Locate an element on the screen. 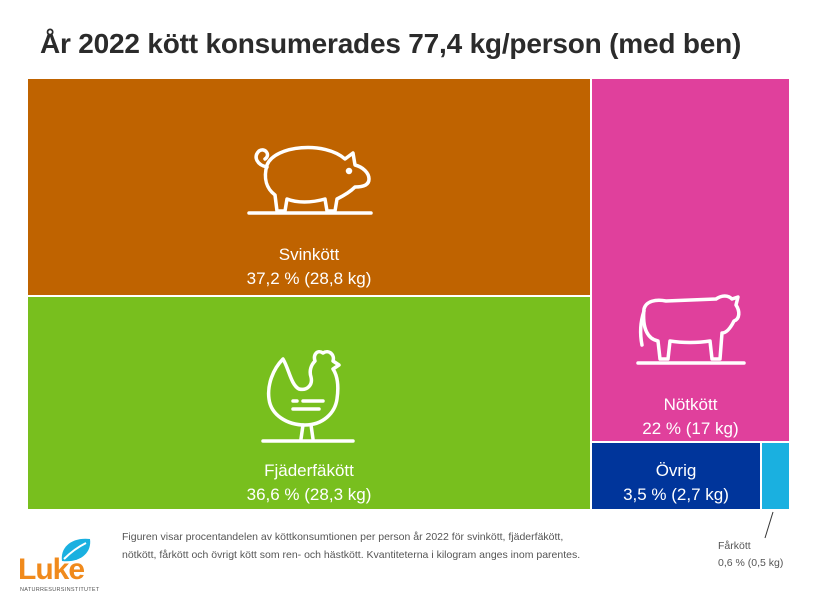 Image resolution: width=816 pixels, height=605 pixels. logo-subtitle: NATURRESURSINSTITUTET is located at coordinates (60, 590).